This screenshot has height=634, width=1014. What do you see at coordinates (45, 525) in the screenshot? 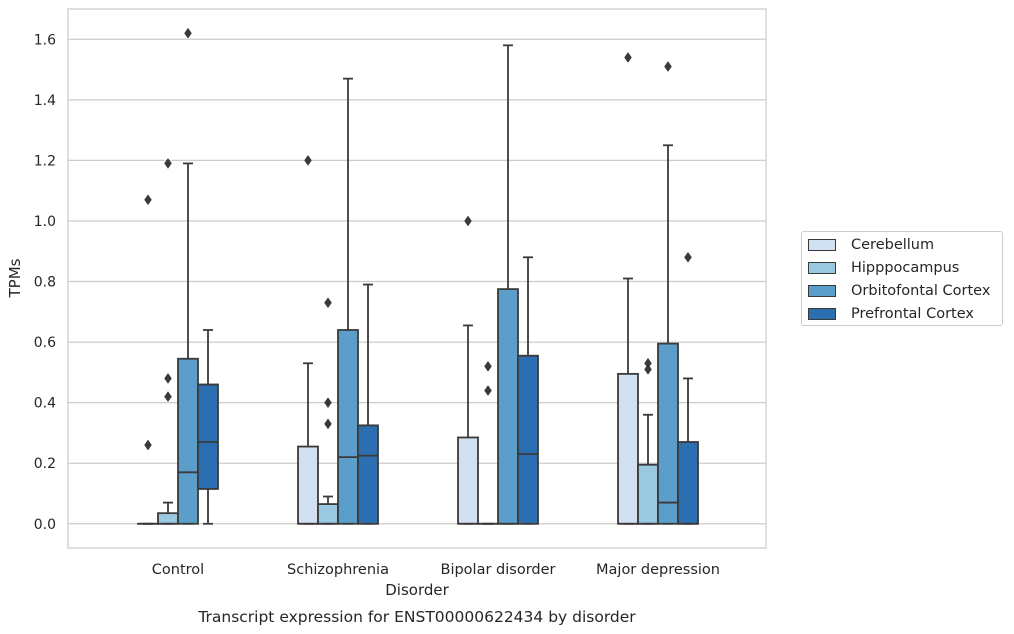
I see `y-tick-label: 0.0` at bounding box center [45, 525].